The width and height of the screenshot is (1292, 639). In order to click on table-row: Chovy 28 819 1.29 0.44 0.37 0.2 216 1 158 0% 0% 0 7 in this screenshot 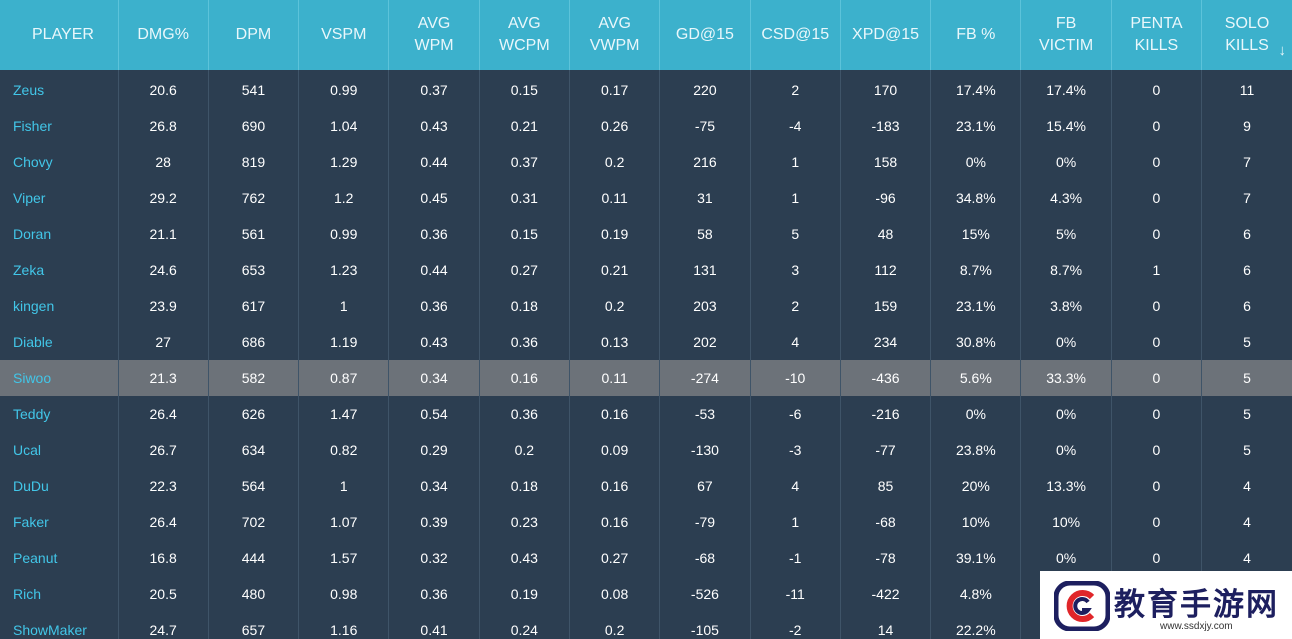, I will do `click(646, 162)`.